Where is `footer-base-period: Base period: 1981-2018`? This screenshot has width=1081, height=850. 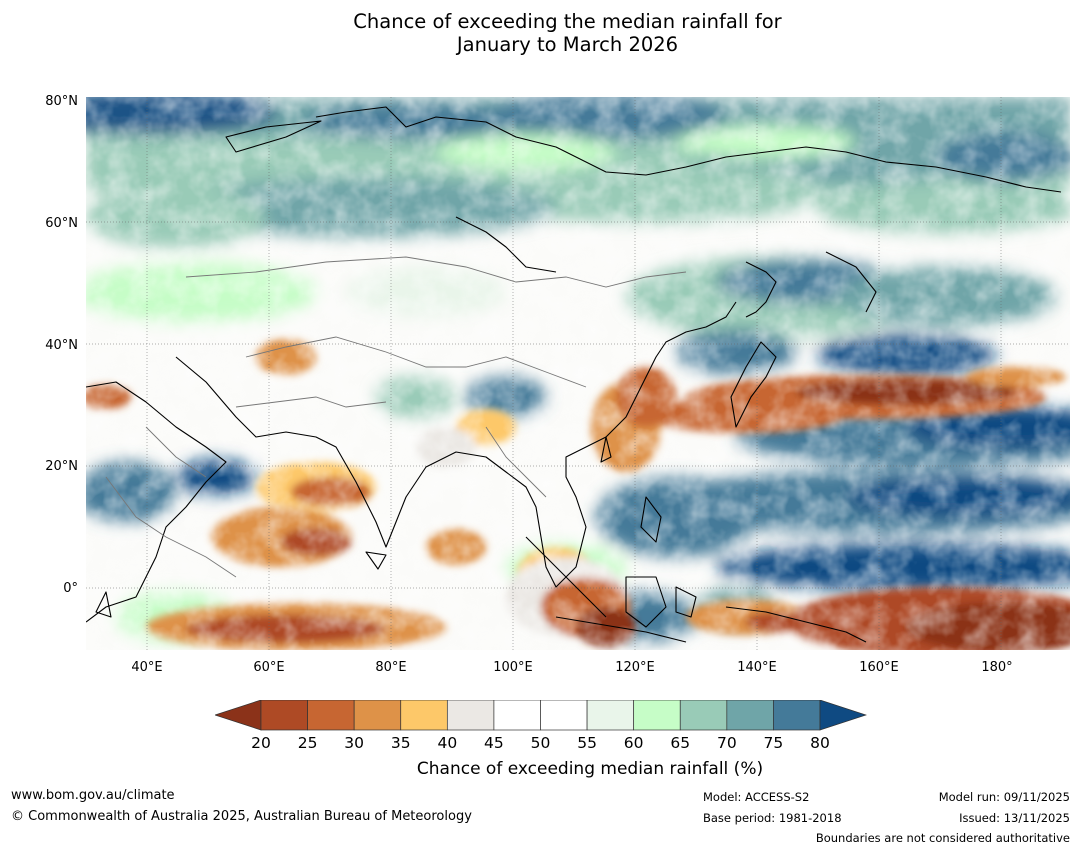 footer-base-period: Base period: 1981-2018 is located at coordinates (772, 818).